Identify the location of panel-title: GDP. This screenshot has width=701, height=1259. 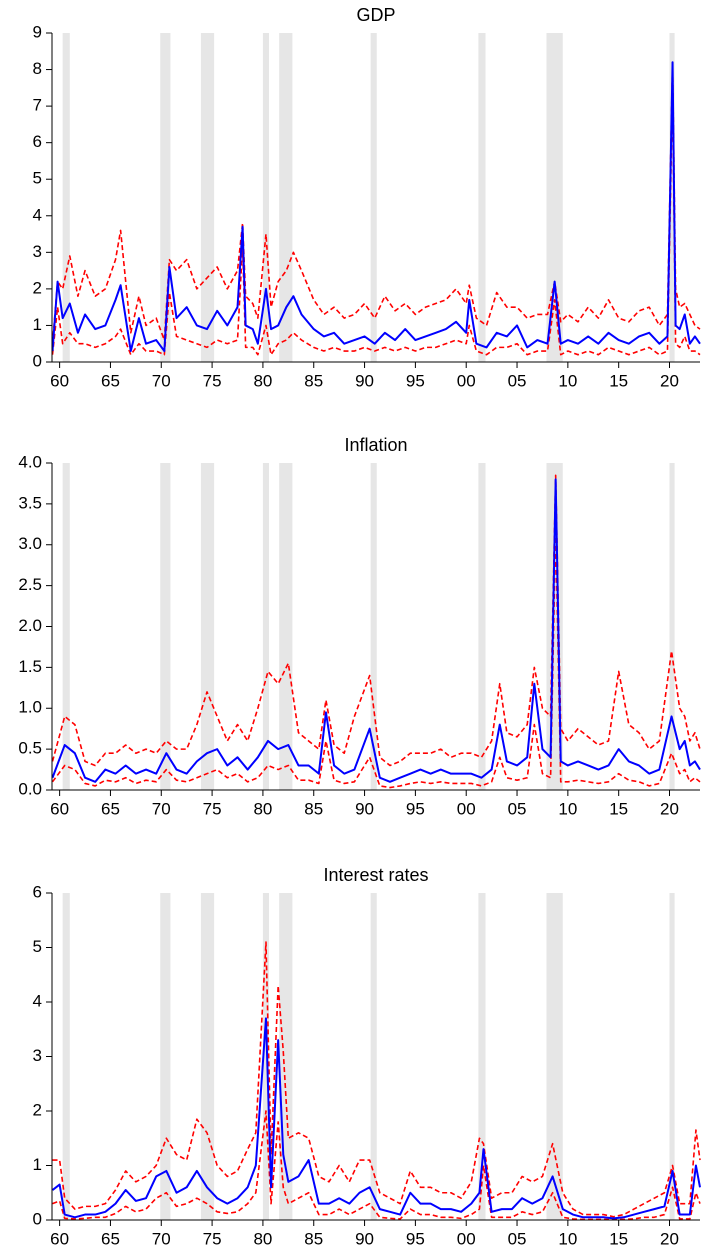
(375, 15).